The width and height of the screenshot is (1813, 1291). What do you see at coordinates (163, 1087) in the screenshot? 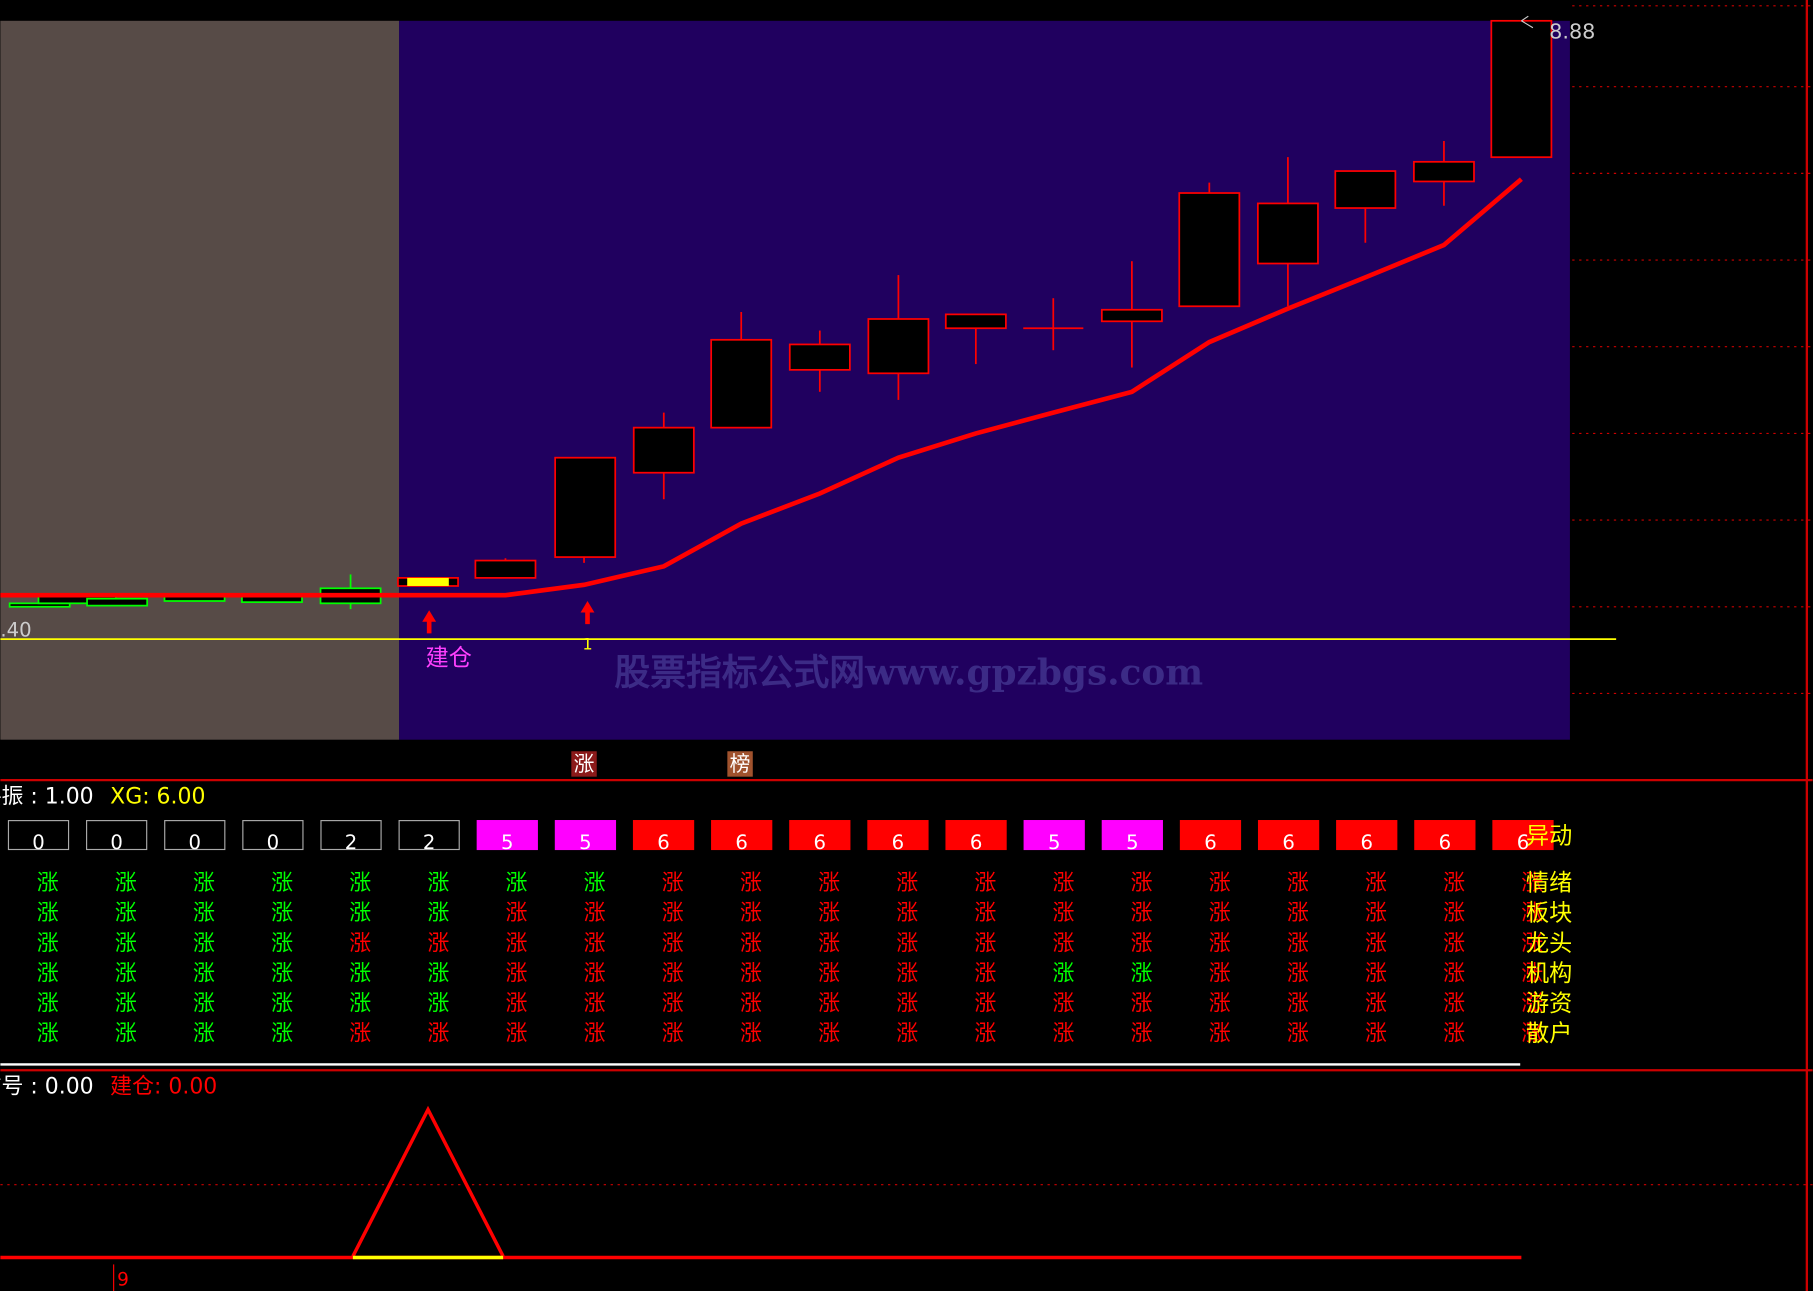
I see `signal-build: 建仓: 0.00` at bounding box center [163, 1087].